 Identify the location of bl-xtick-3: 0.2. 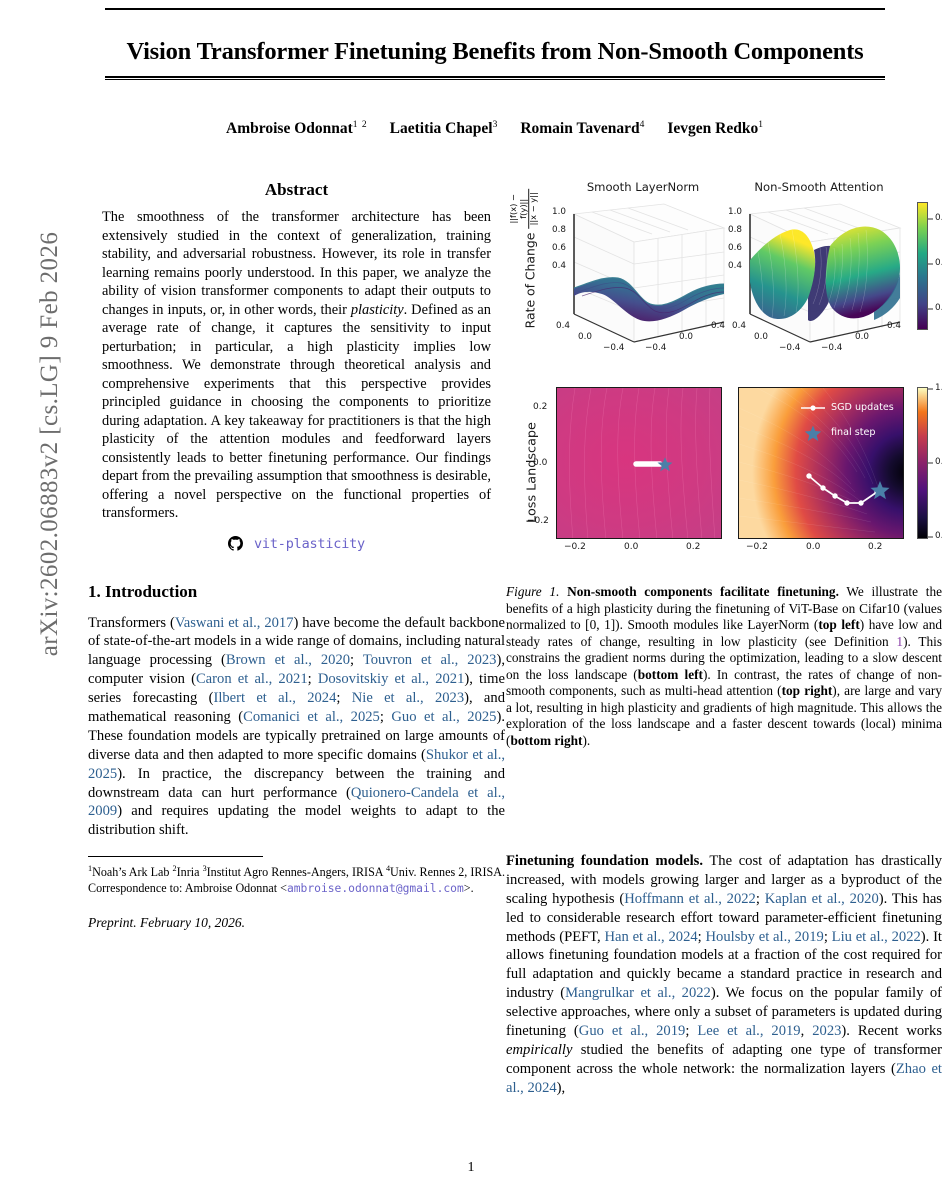
(693, 547).